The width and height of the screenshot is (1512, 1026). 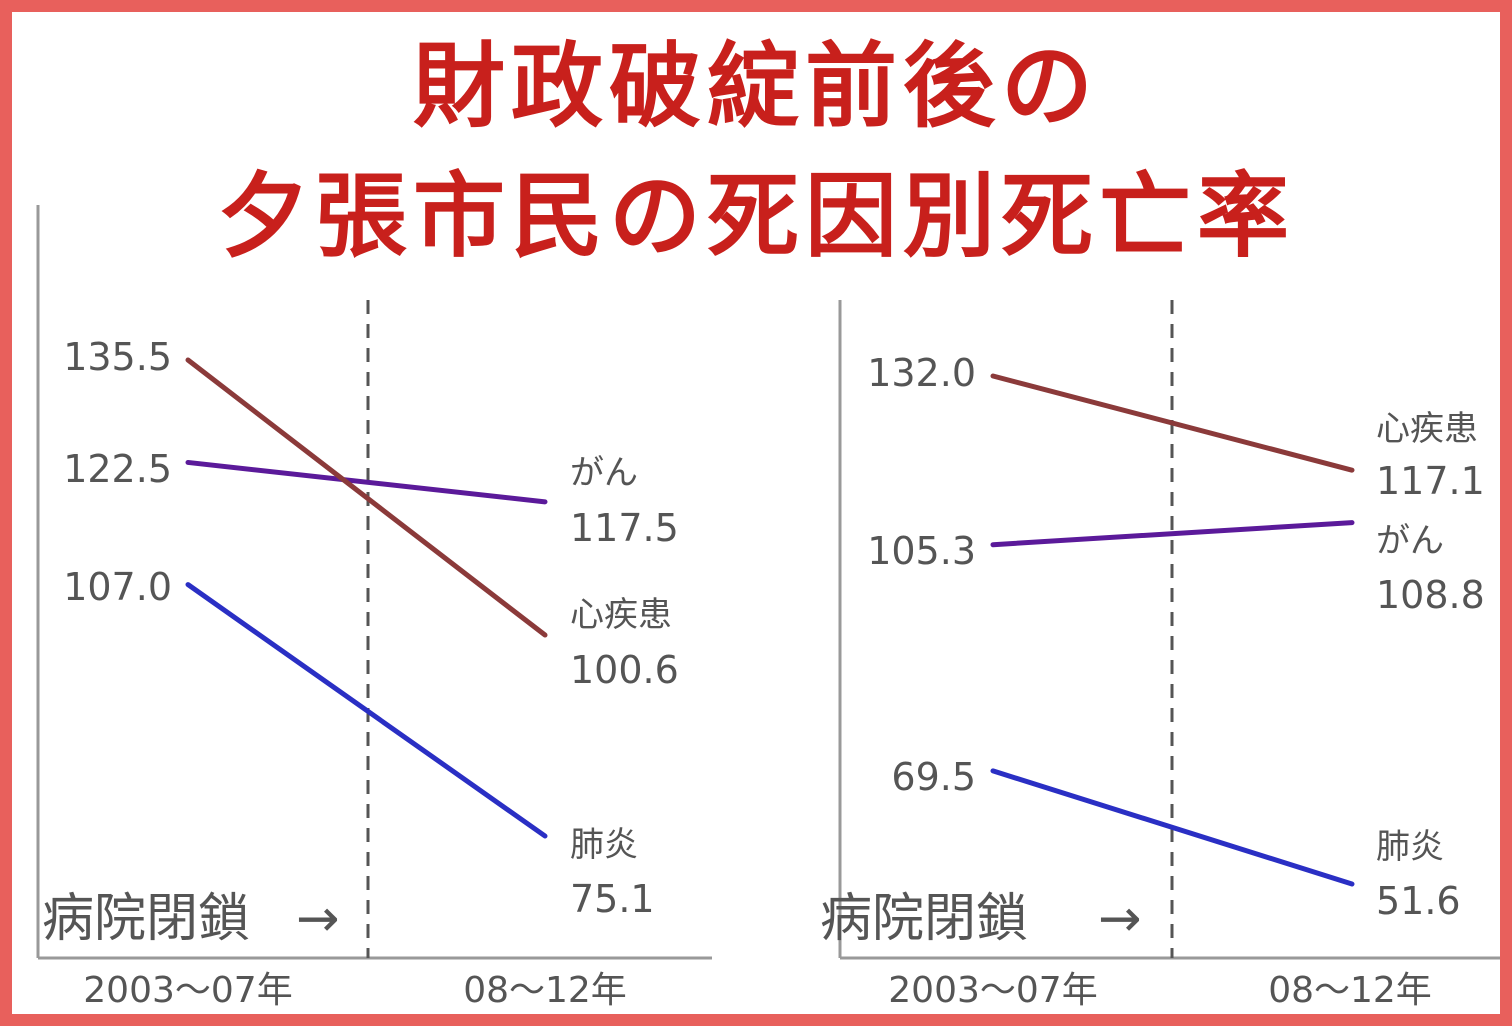 I want to click on start-value-label: 132.0, so click(x=921, y=373).